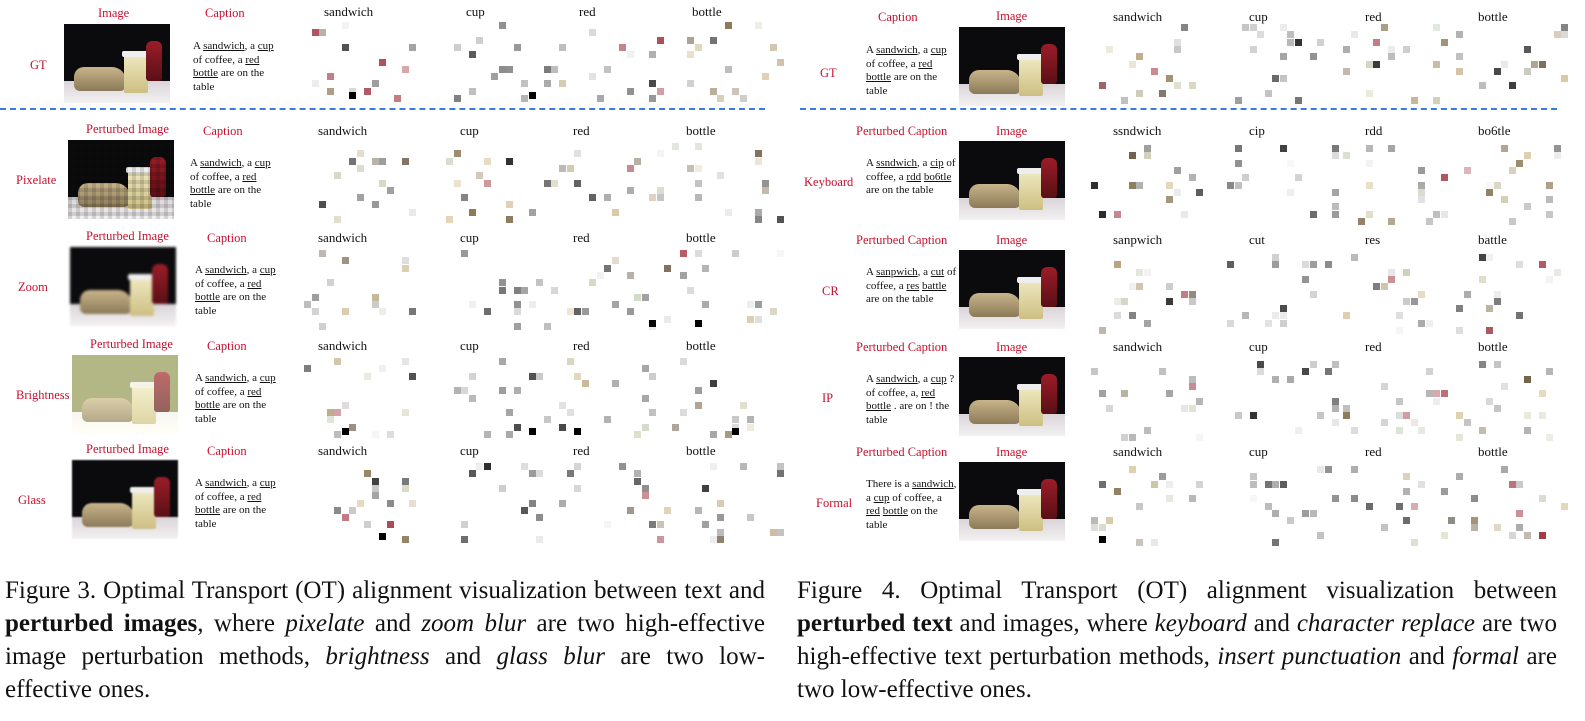 This screenshot has width=1585, height=721. What do you see at coordinates (127, 236) in the screenshot?
I see `perturbed-image-header: Perturbed Image` at bounding box center [127, 236].